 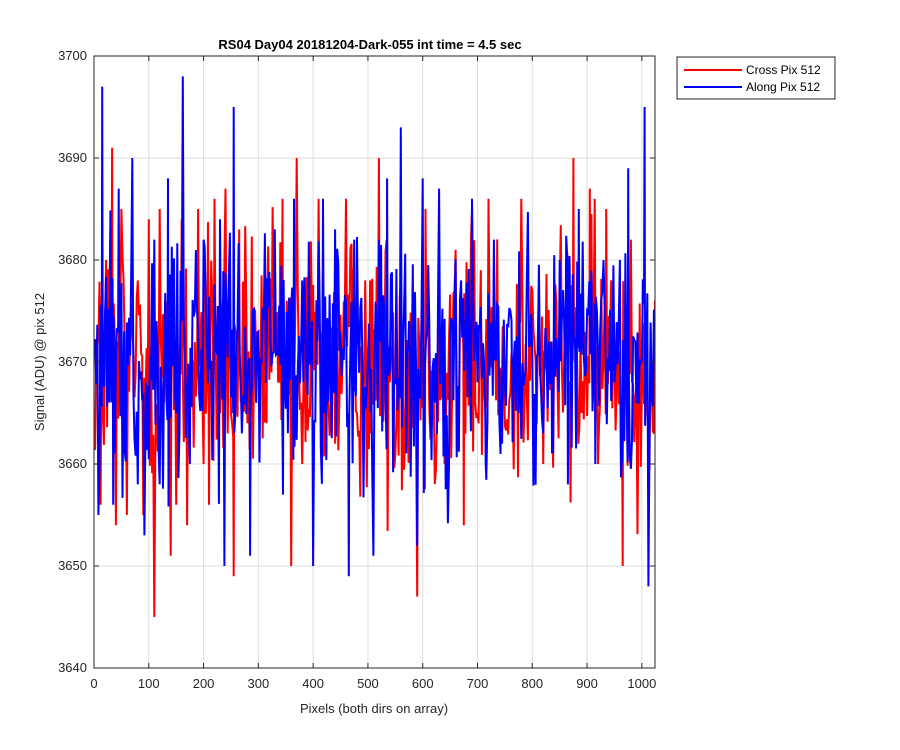 What do you see at coordinates (374, 708) in the screenshot?
I see `x-axis-label: Pixels (both dirs on array)` at bounding box center [374, 708].